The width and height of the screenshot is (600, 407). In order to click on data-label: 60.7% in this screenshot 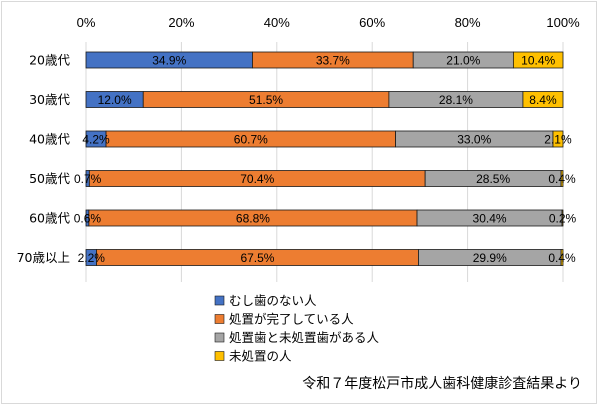, I will do `click(251, 139)`.